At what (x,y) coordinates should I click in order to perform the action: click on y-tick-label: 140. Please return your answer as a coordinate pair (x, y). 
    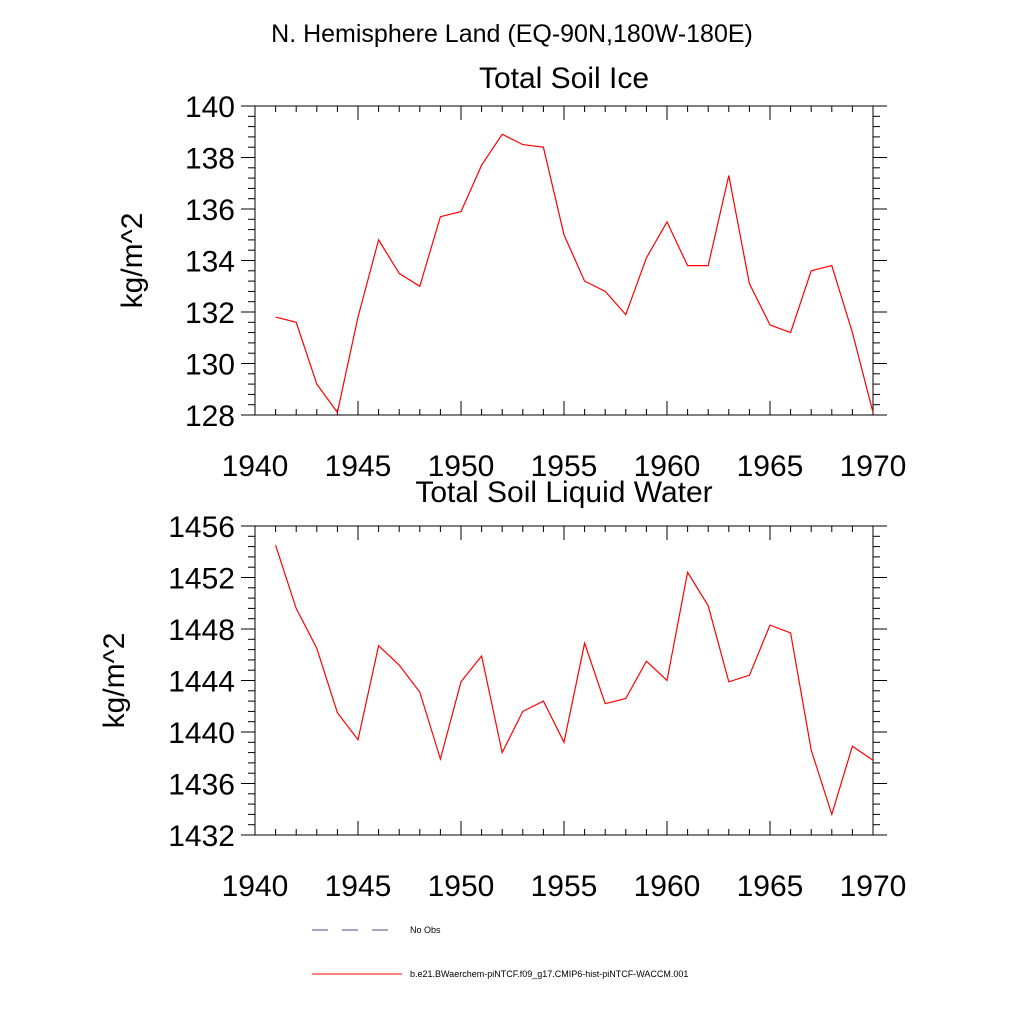
    Looking at the image, I should click on (210, 107).